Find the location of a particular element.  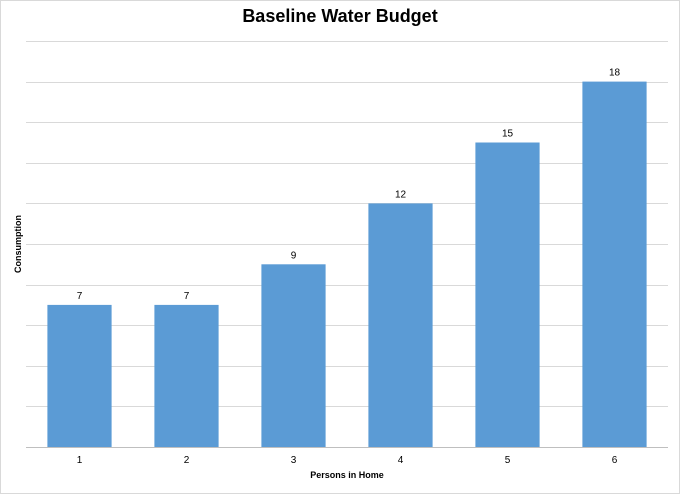

data-label-1: 7 is located at coordinates (80, 296).